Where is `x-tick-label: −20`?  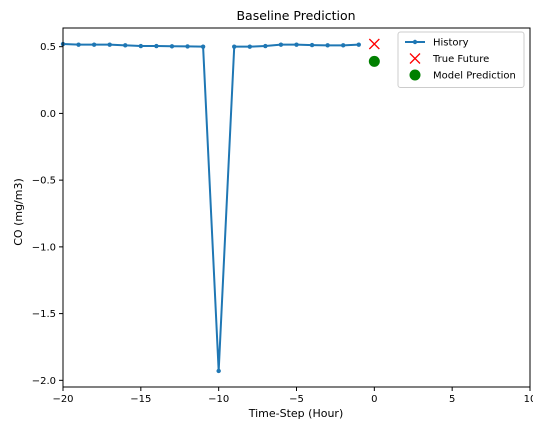 x-tick-label: −20 is located at coordinates (62, 399).